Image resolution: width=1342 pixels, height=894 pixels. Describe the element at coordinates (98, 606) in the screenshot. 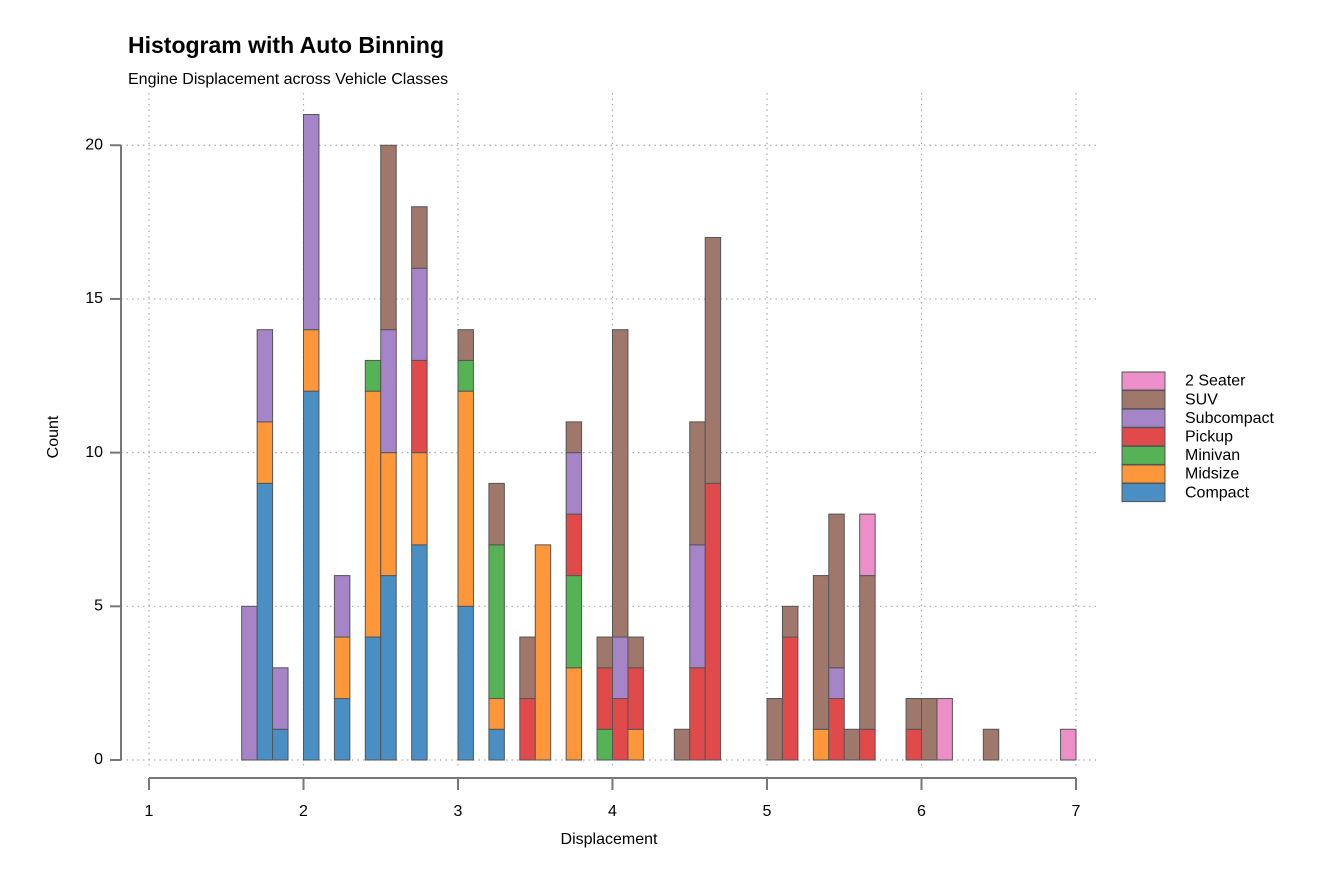

I see `y-tick-label: 5` at that location.